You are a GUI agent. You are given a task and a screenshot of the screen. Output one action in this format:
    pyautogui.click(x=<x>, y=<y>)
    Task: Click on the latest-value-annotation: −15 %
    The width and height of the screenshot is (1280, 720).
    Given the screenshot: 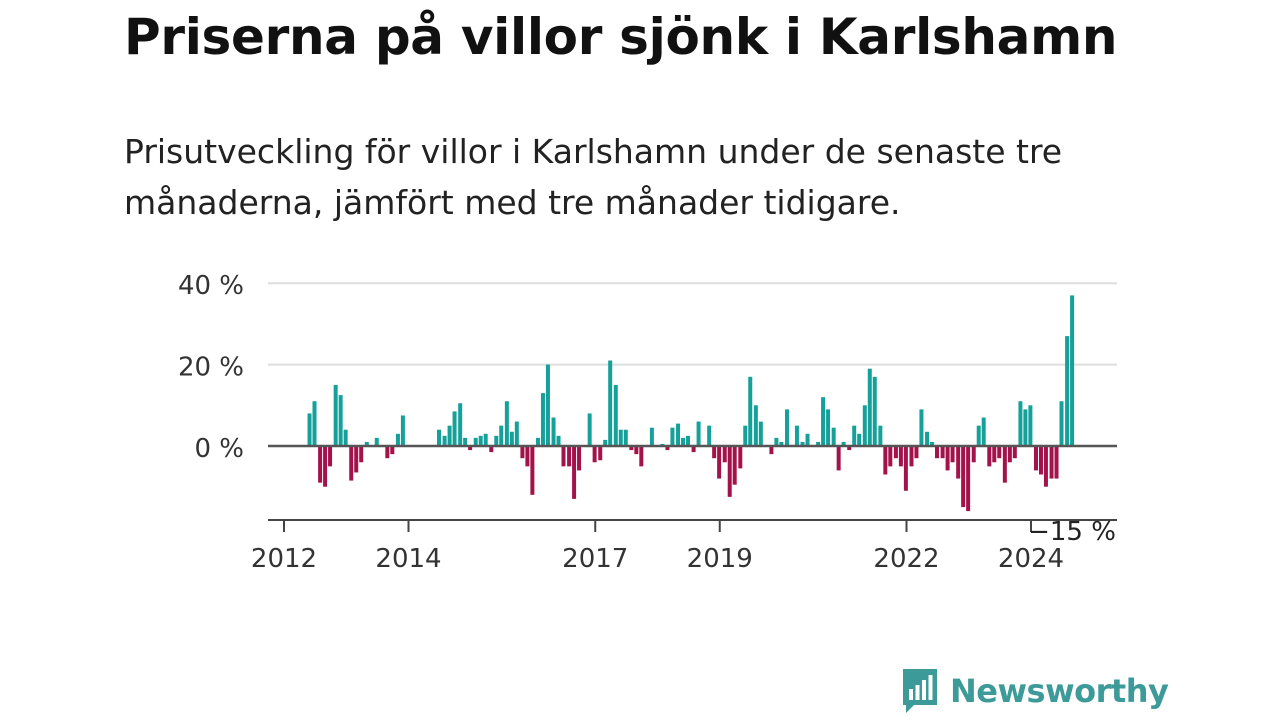 What is the action you would take?
    pyautogui.click(x=1072, y=532)
    